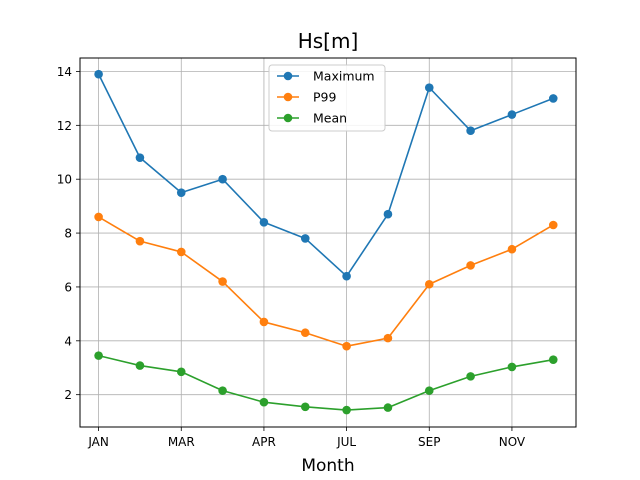  What do you see at coordinates (312, 118) in the screenshot?
I see `legend-item-mean: Mean` at bounding box center [312, 118].